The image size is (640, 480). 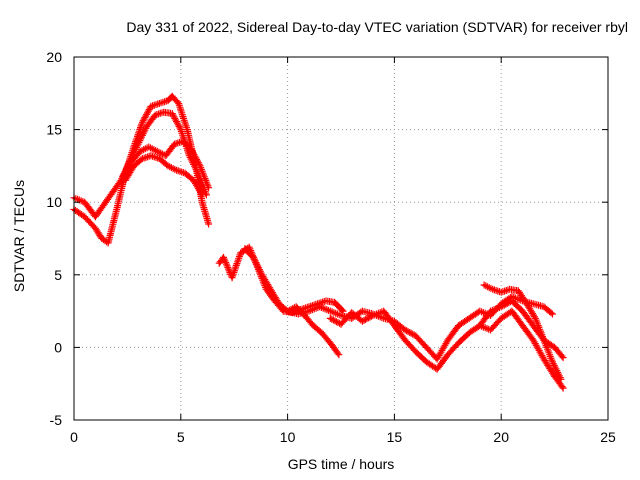 What do you see at coordinates (608, 437) in the screenshot?
I see `x-tick-label: 25` at bounding box center [608, 437].